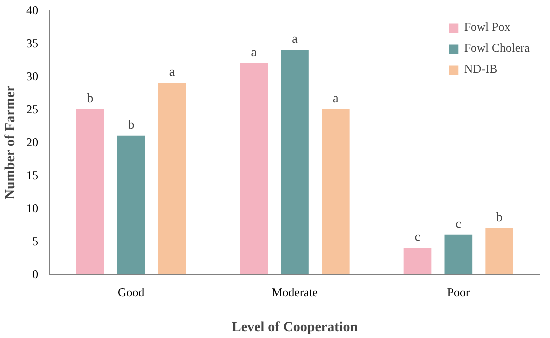 This screenshot has width=550, height=338. What do you see at coordinates (295, 293) in the screenshot?
I see `x-tick-label: Moderate` at bounding box center [295, 293].